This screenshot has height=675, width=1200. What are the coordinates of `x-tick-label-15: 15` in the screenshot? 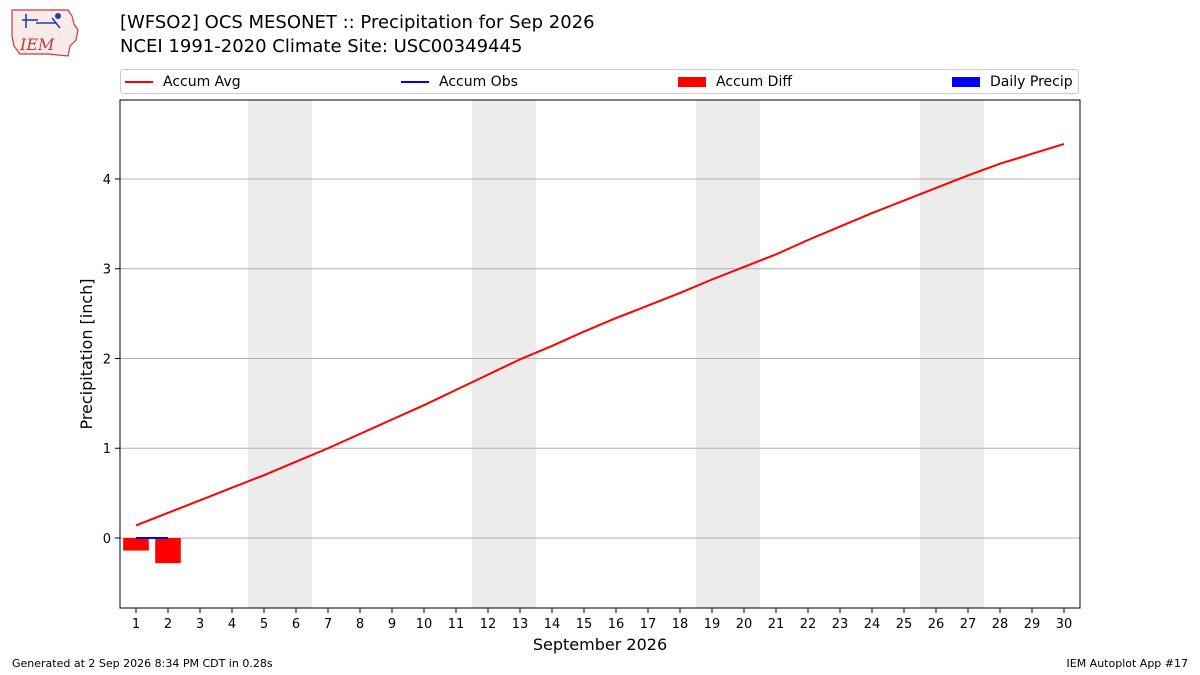 It's located at (584, 624).